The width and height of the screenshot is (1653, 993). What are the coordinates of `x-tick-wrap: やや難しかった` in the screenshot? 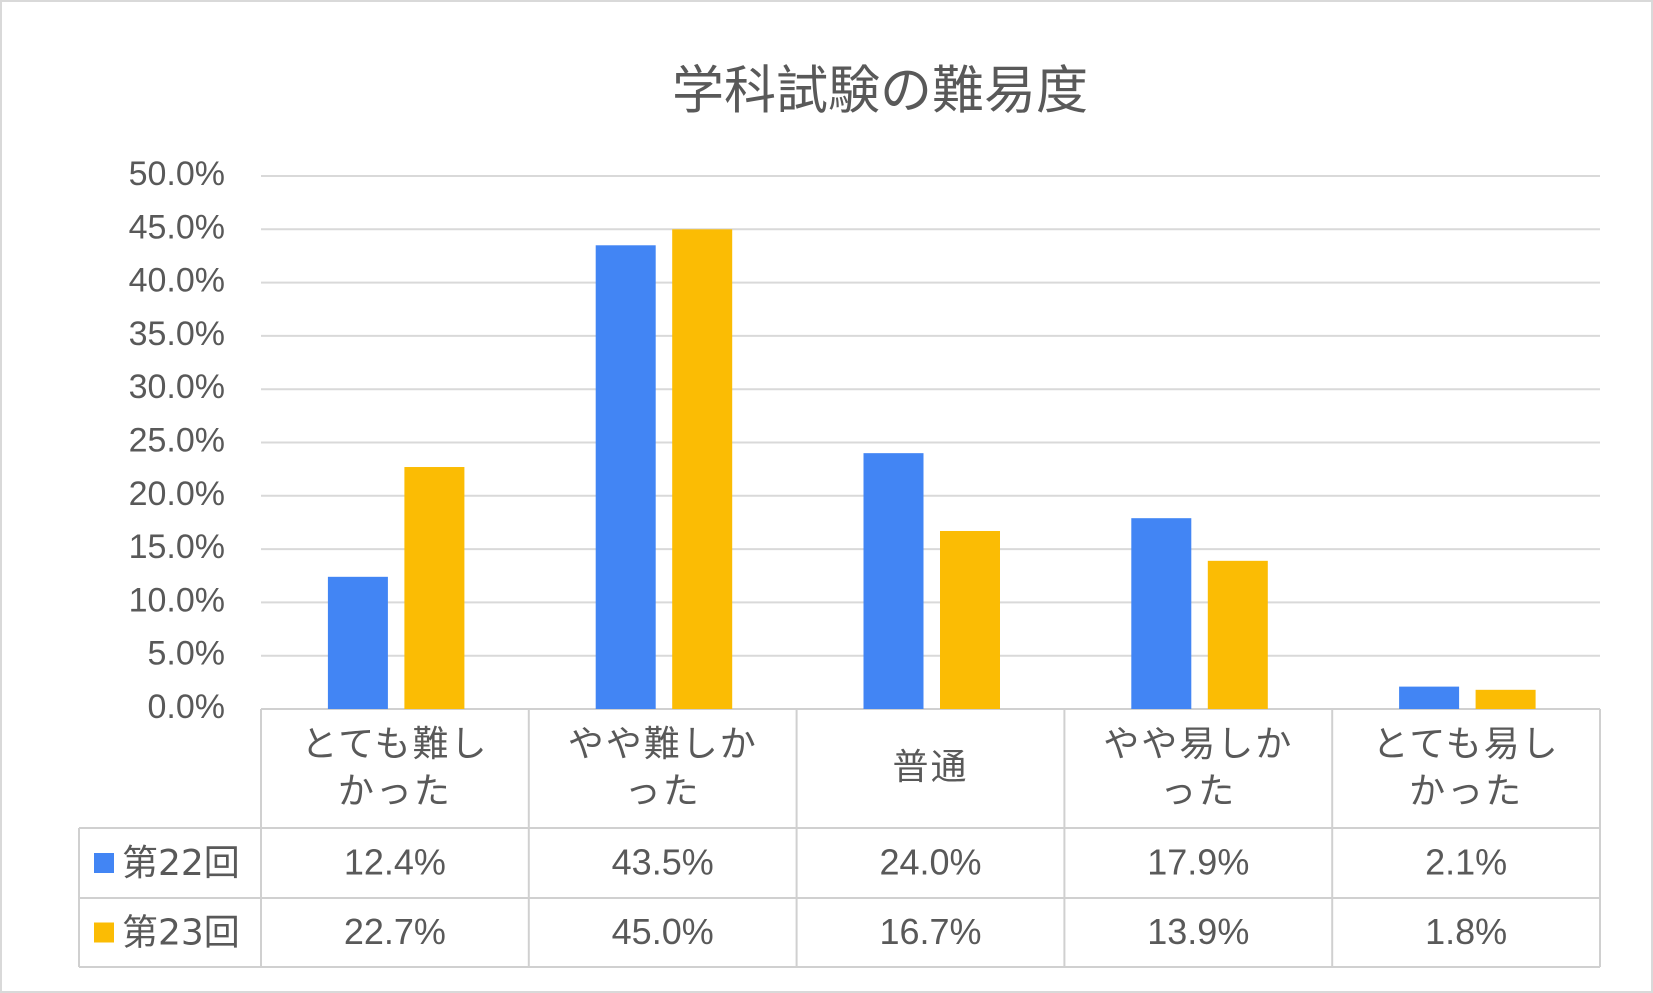 It's located at (663, 768).